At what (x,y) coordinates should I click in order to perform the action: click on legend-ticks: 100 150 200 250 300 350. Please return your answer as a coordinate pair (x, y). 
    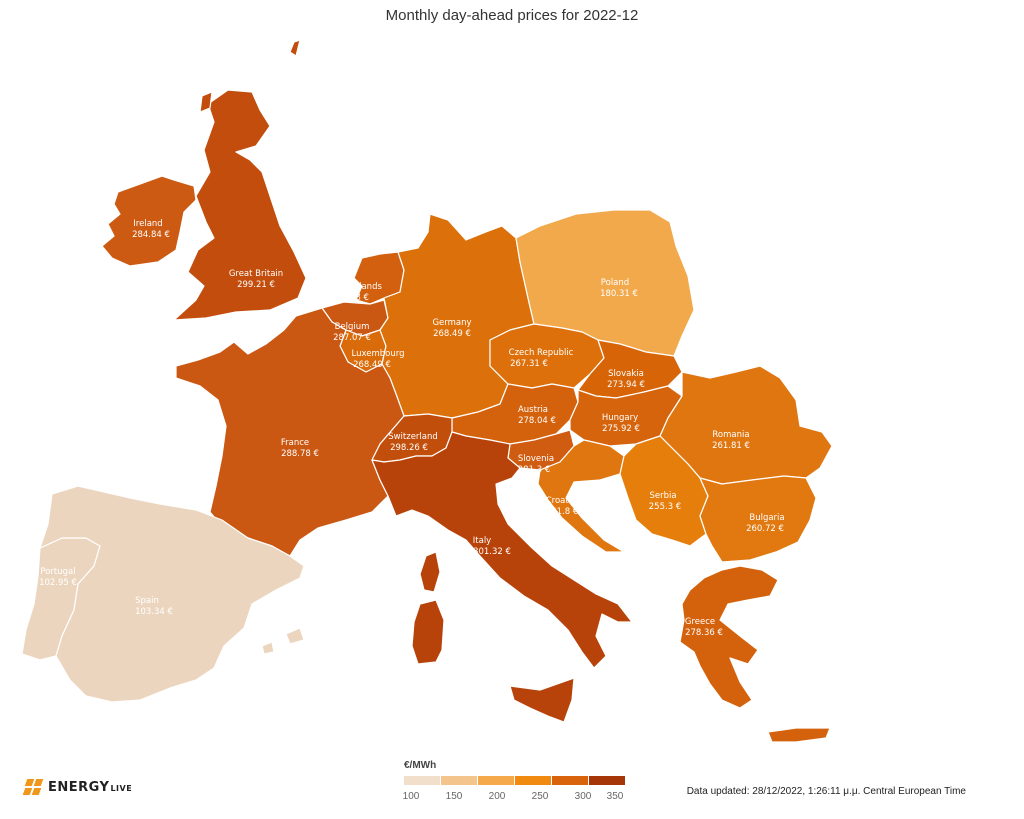
    Looking at the image, I should click on (514, 798).